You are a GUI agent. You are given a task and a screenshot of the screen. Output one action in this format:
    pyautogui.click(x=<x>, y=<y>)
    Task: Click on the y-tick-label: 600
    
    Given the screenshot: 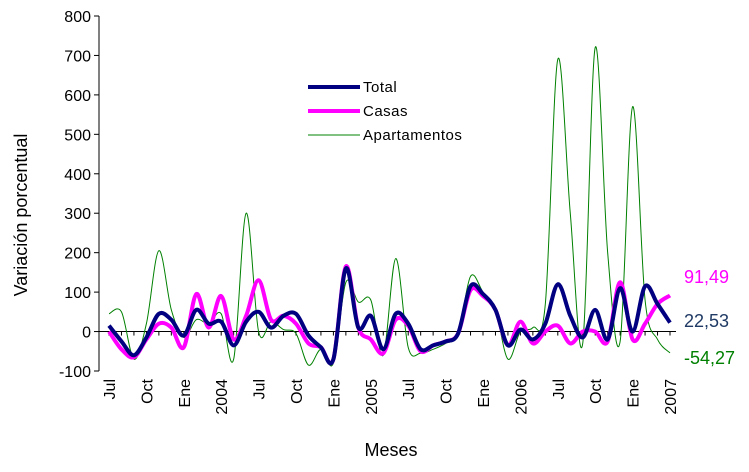 What is the action you would take?
    pyautogui.click(x=77, y=96)
    